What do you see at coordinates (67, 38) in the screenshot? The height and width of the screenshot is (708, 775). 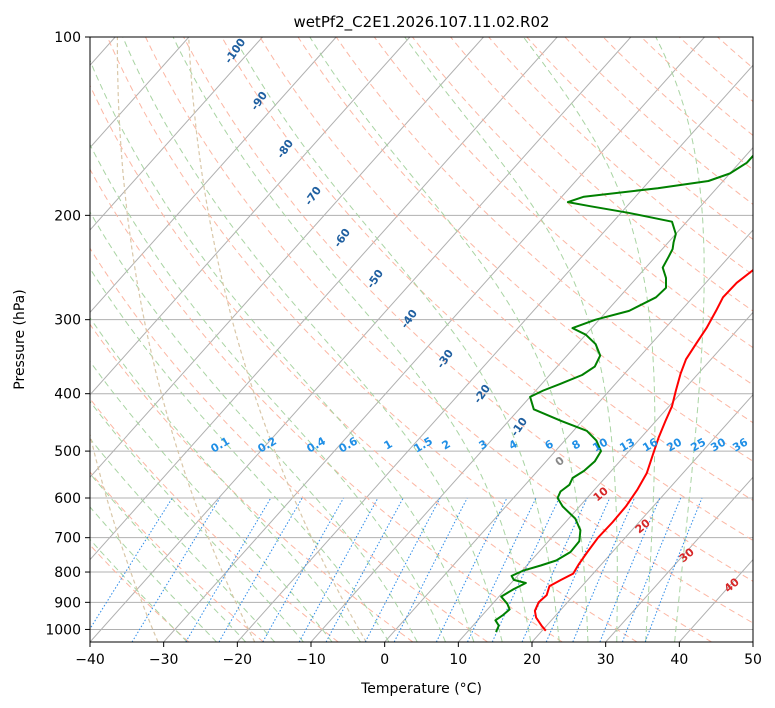 I see `y-tick-label: 100` at bounding box center [67, 38].